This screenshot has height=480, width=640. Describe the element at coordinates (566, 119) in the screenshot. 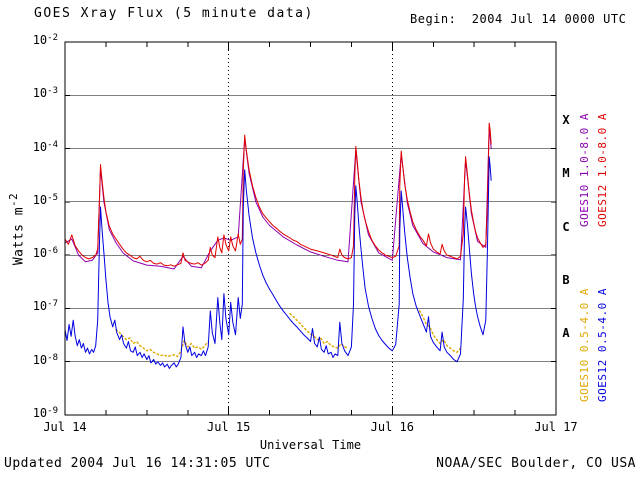

I see `flare-class-label: X` at that location.